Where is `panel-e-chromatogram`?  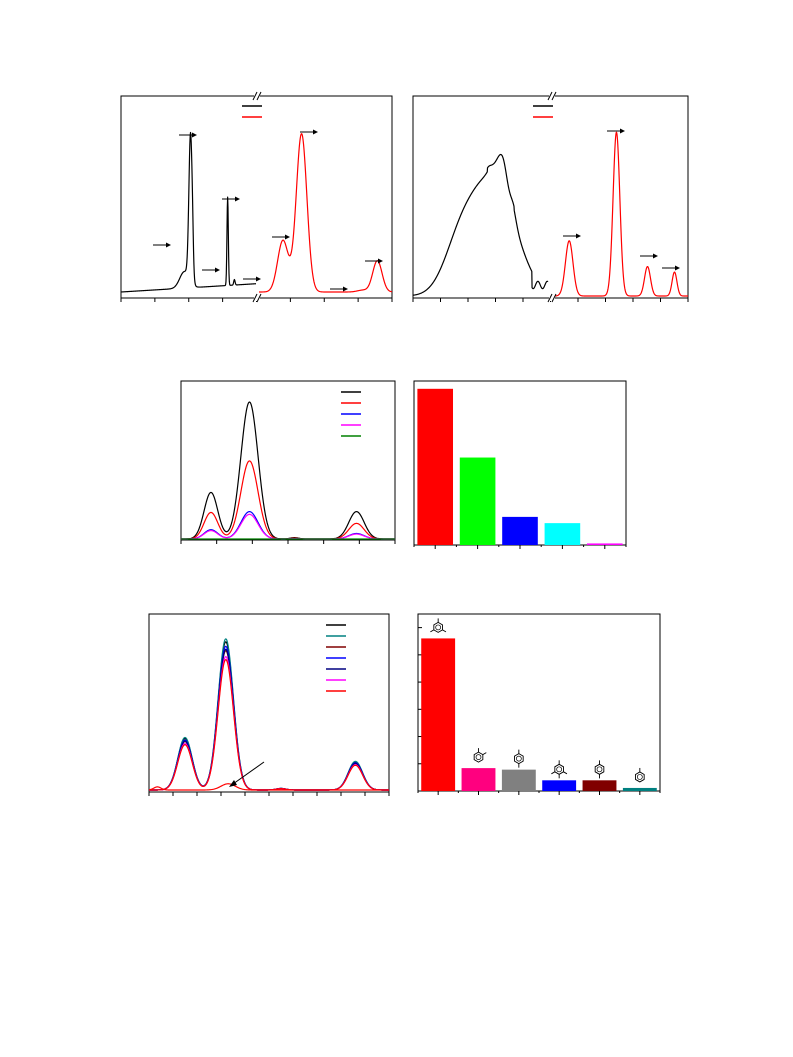 panel-e-chromatogram is located at coordinates (269, 704).